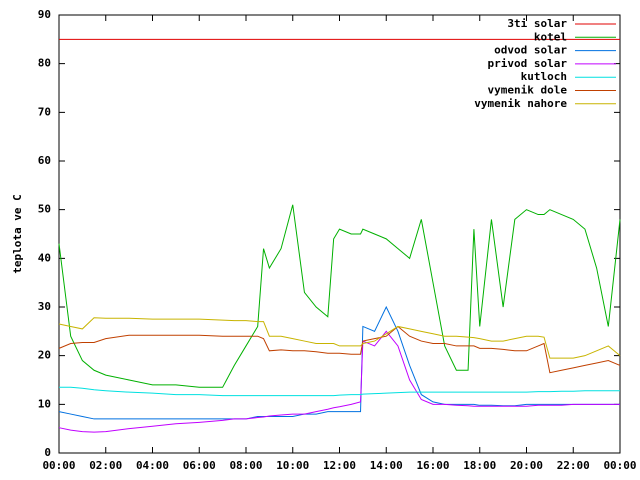  Describe the element at coordinates (530, 50) in the screenshot. I see `legend-label: odvod solar` at that location.